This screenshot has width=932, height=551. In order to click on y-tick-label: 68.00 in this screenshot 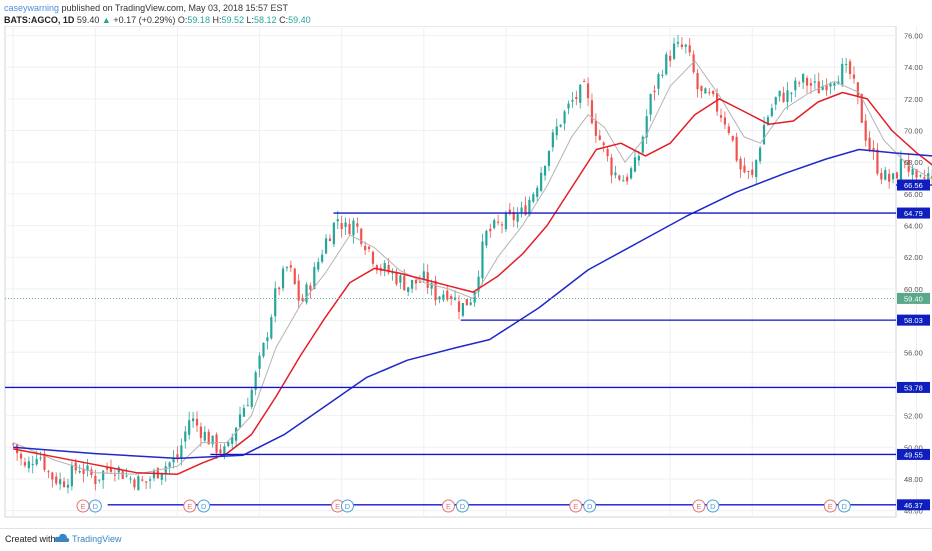, I will do `click(913, 162)`.